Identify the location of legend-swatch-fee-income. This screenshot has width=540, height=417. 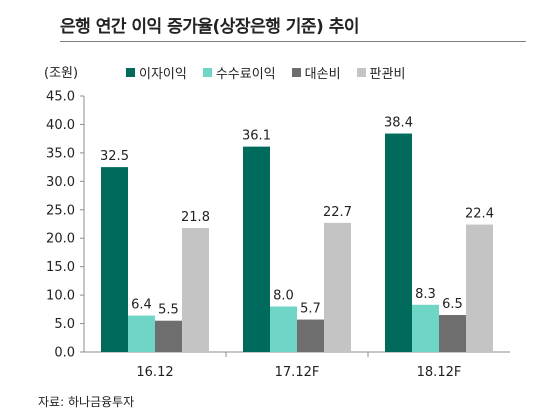
(207, 72).